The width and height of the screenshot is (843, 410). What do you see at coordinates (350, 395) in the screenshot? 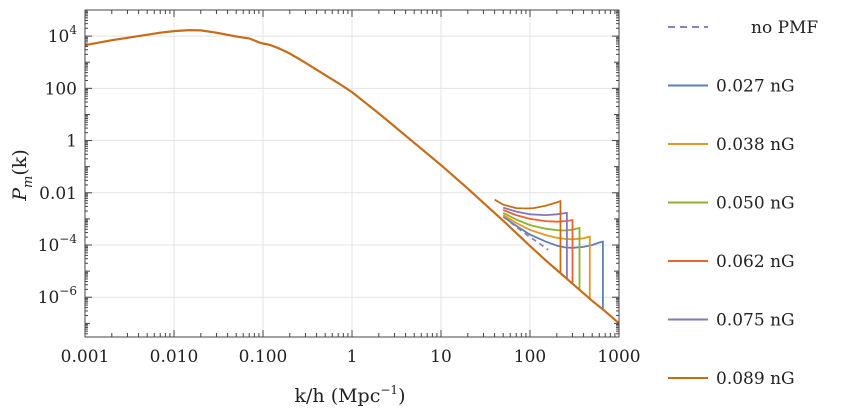
I see `x-axis-label: k/h (Mpc−1)` at bounding box center [350, 395].